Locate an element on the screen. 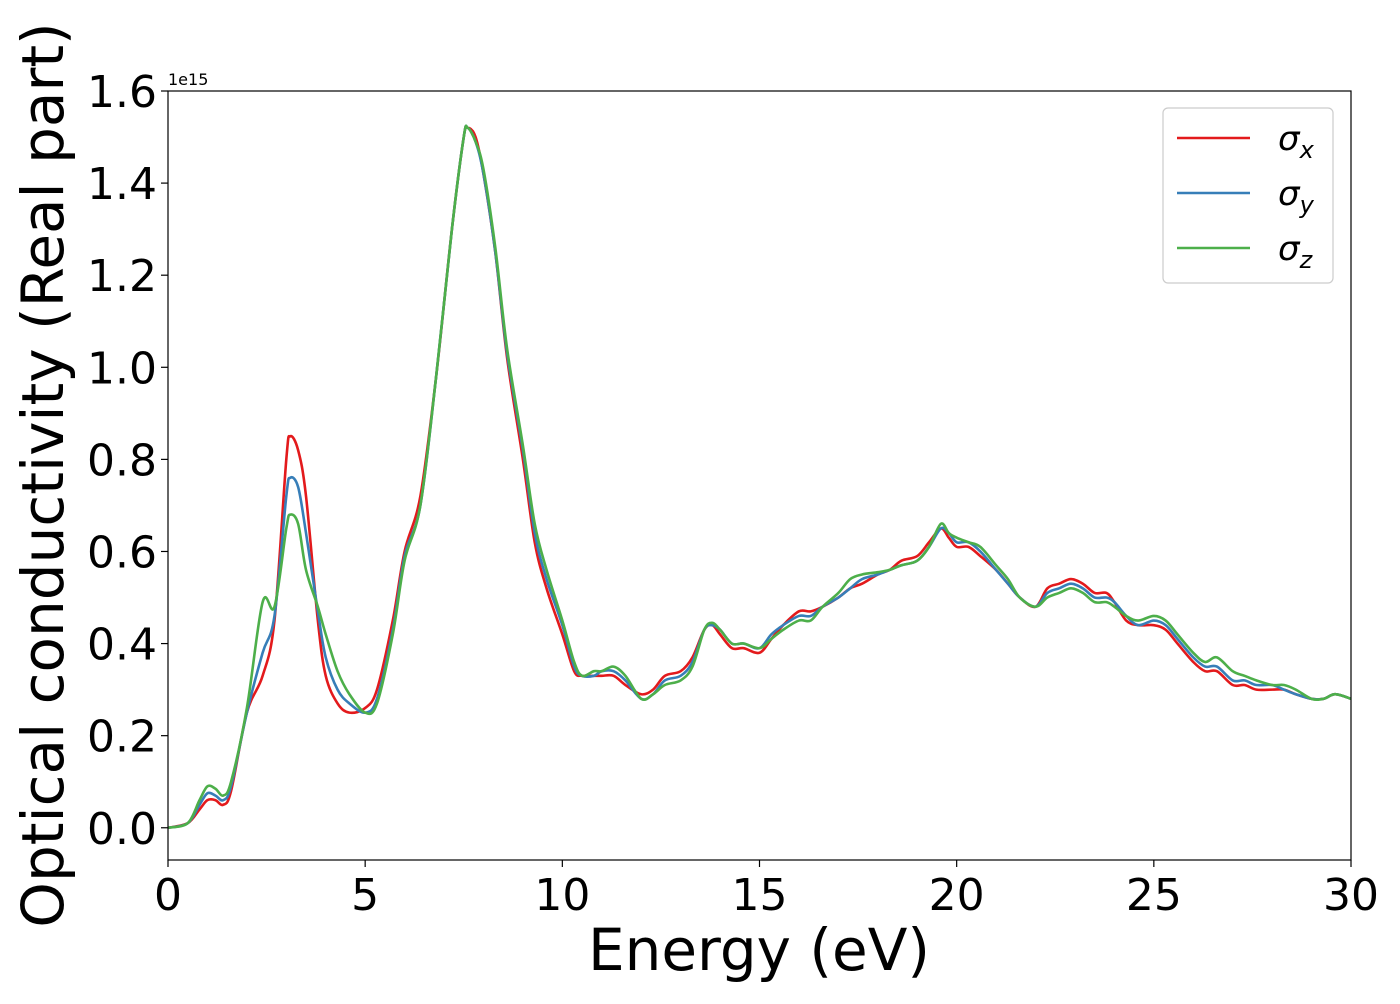  x-axis-title: Energy (eV) is located at coordinates (759, 950).